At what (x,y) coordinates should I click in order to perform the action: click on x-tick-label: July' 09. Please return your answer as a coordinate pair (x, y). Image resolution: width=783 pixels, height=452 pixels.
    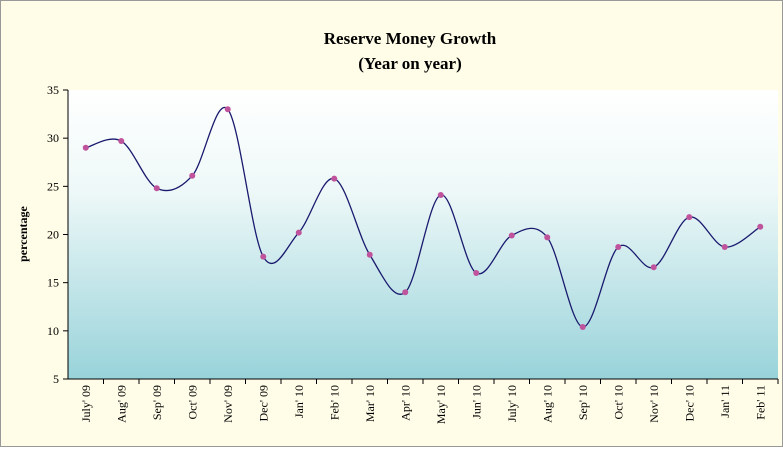
    Looking at the image, I should click on (86, 403).